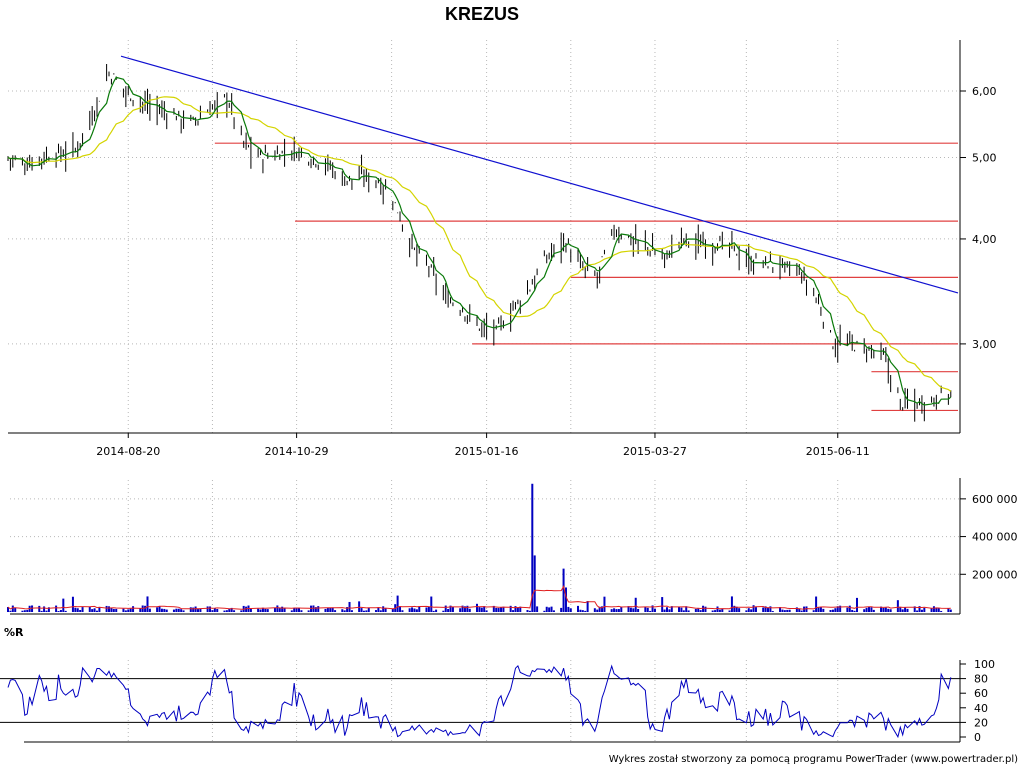 The image size is (1024, 768). Describe the element at coordinates (479, 701) in the screenshot. I see `williams-r-line` at that location.